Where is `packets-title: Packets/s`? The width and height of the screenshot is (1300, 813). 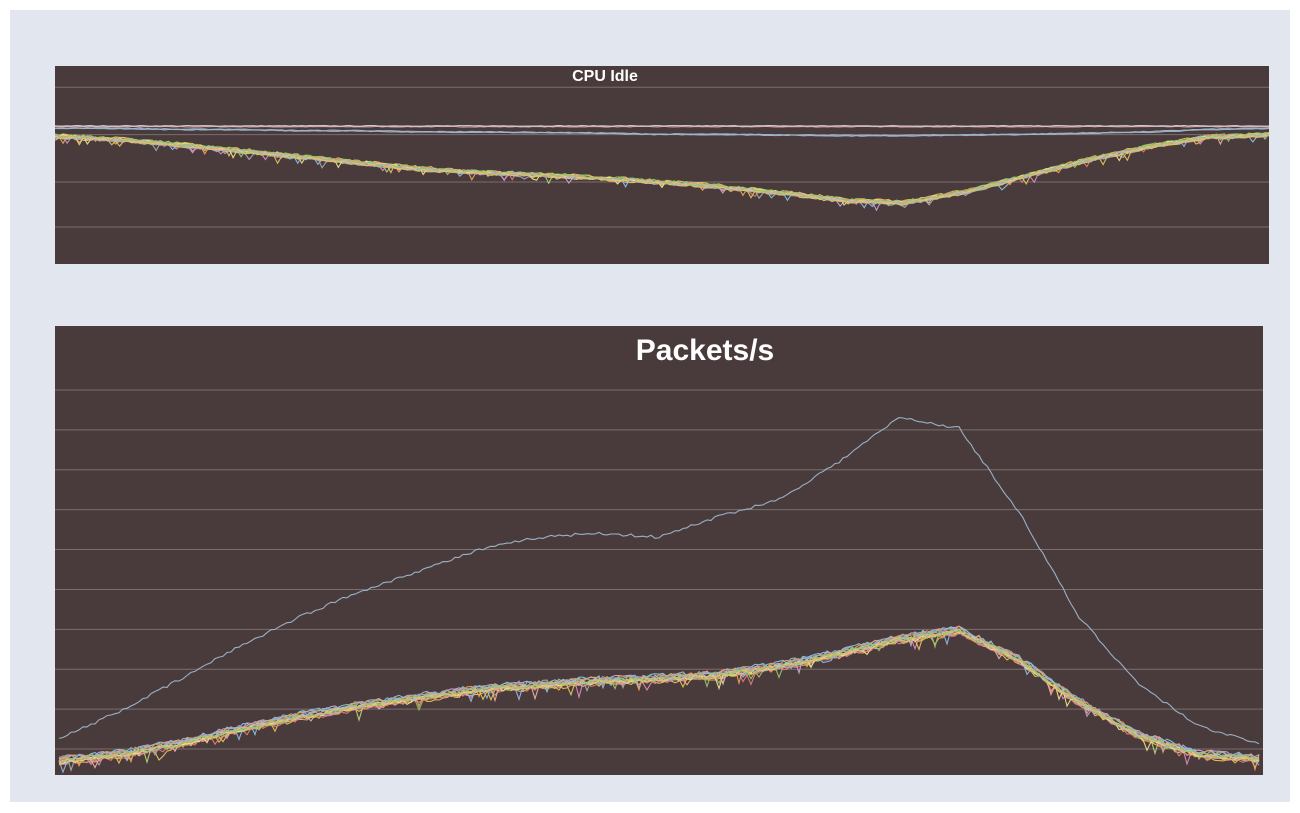 packets-title: Packets/s is located at coordinates (705, 350).